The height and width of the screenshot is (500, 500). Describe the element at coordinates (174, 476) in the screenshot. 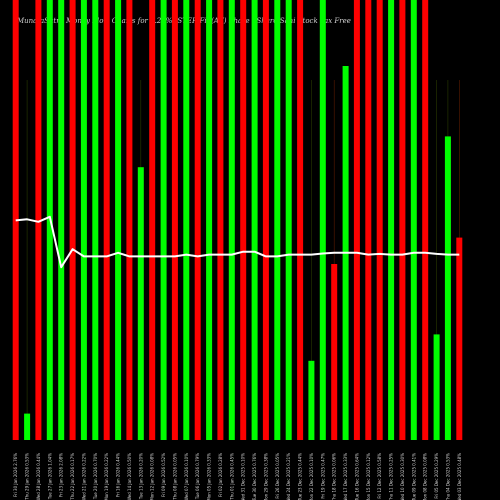

I see `x-tick-label: Thu 08 Jan 2026 0.05%` at that location.